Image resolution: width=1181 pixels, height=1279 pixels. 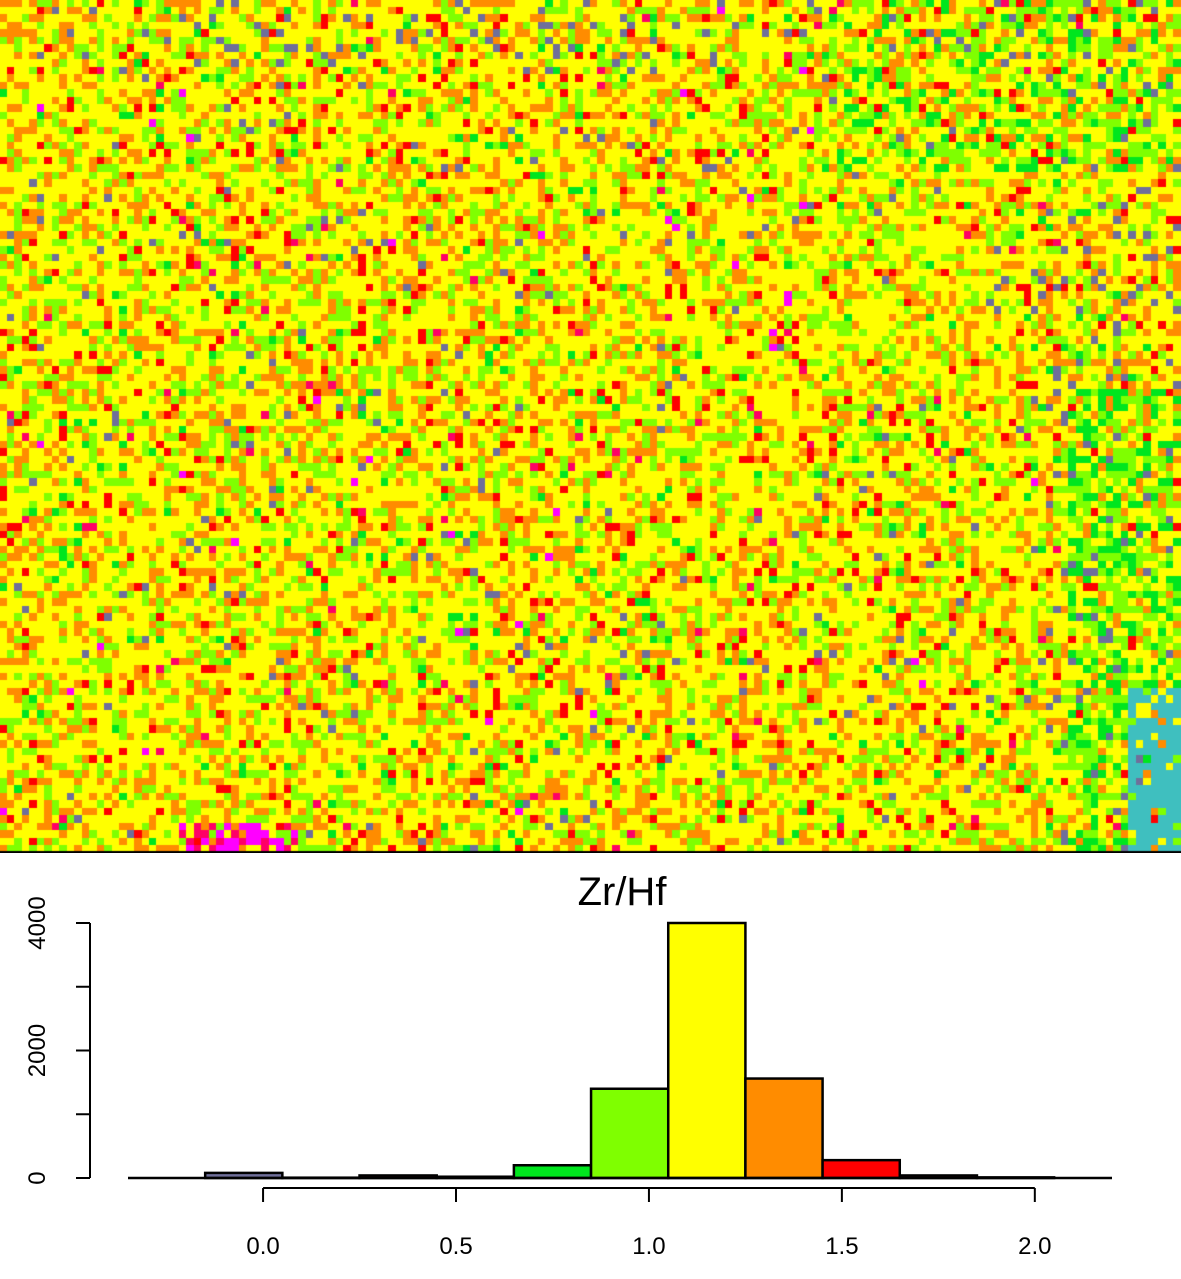 I want to click on x-tick-label-4: 2.0, so click(x=1034, y=1246).